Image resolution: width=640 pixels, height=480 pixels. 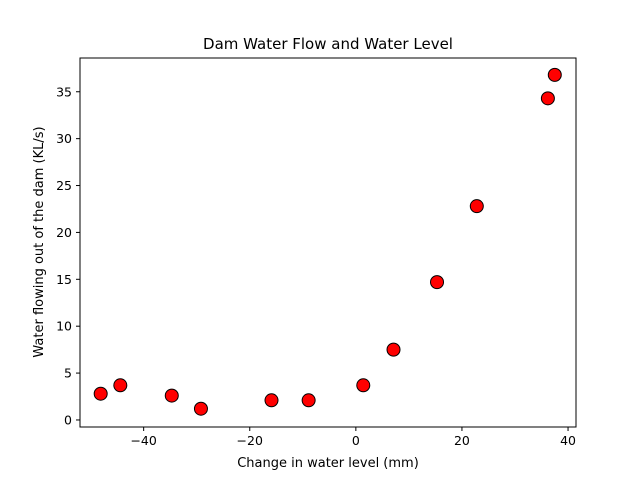 What do you see at coordinates (68, 419) in the screenshot?
I see `y-tick-label: 0` at bounding box center [68, 419].